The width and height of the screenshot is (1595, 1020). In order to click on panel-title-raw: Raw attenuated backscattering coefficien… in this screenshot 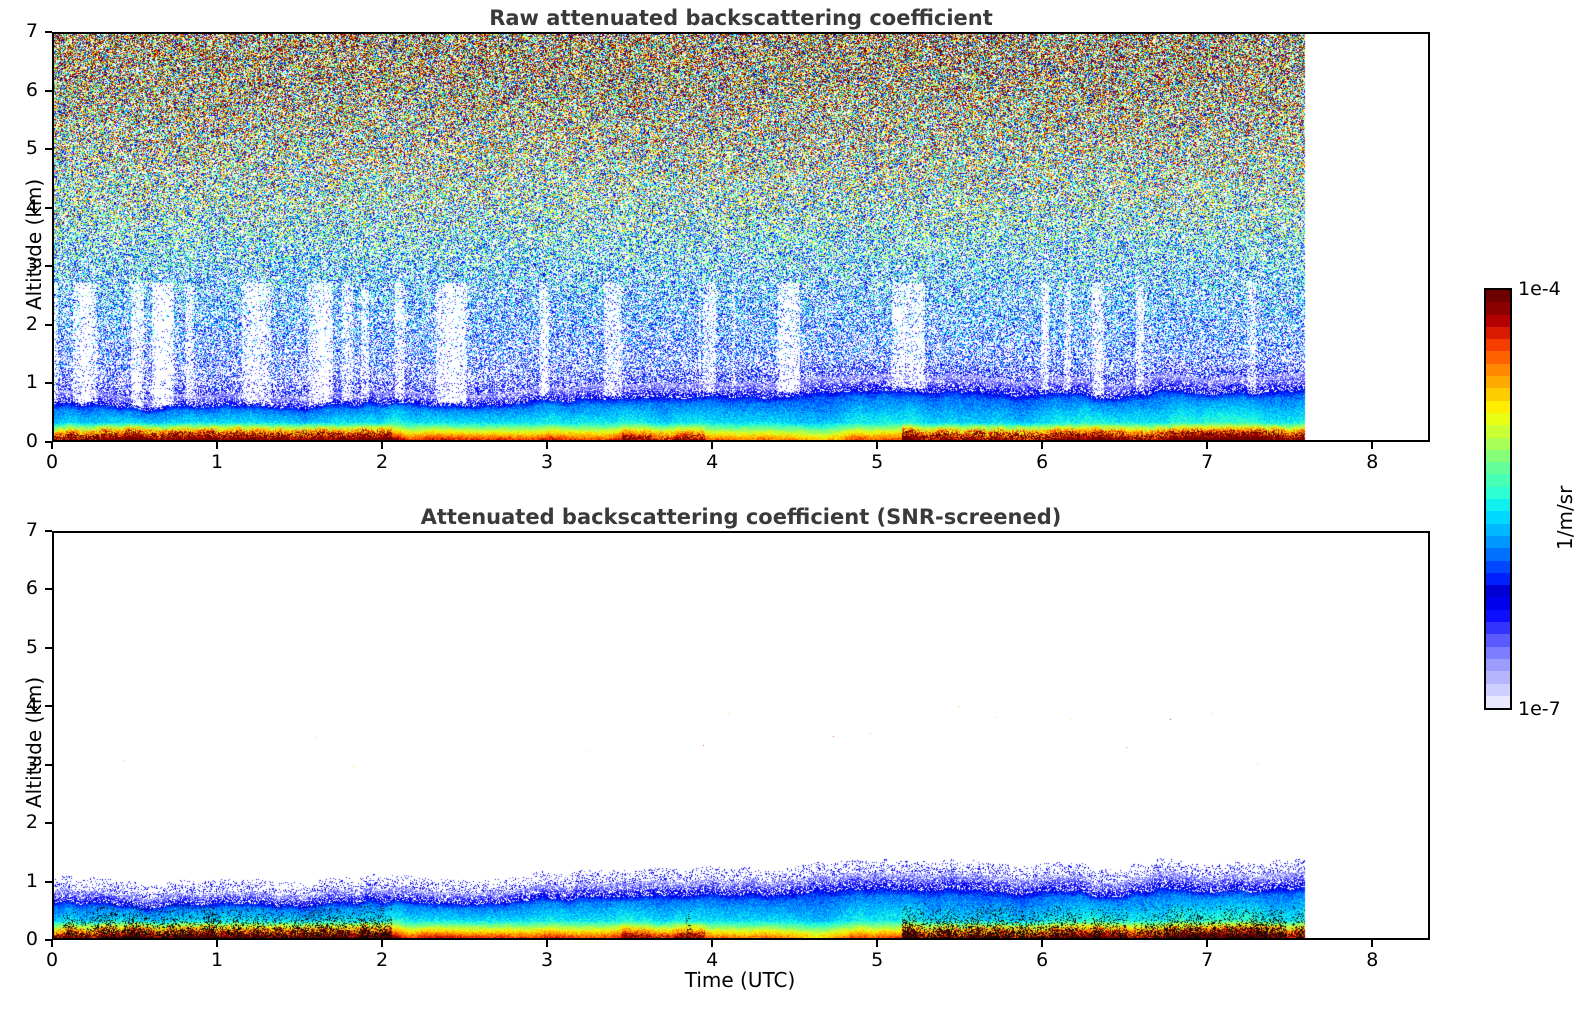, I will do `click(741, 18)`.